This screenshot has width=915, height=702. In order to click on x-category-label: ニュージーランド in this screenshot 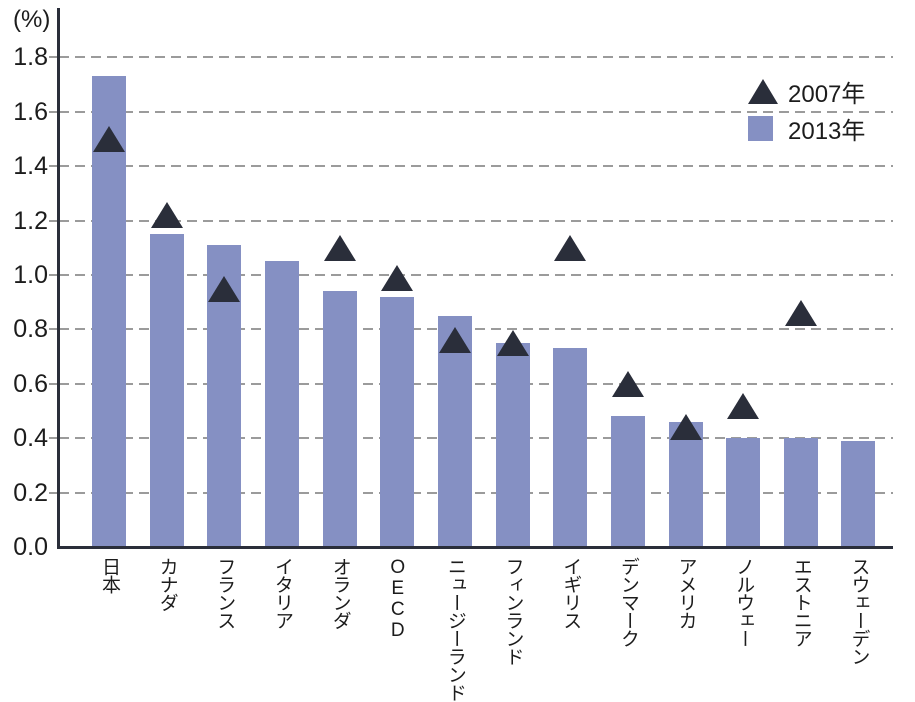, I will do `click(455, 629)`.